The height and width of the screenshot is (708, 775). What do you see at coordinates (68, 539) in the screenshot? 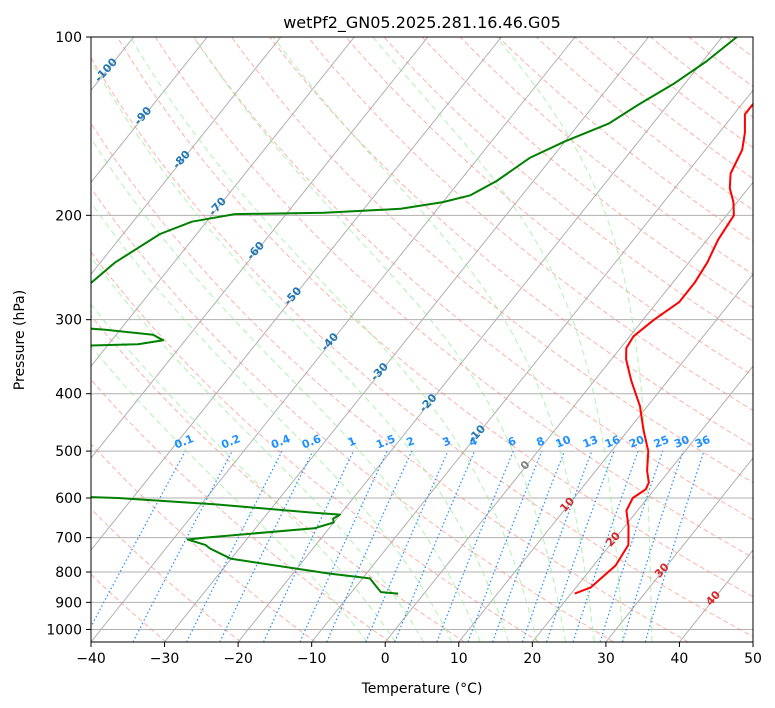
I see `y-tick-label: 700` at bounding box center [68, 539].